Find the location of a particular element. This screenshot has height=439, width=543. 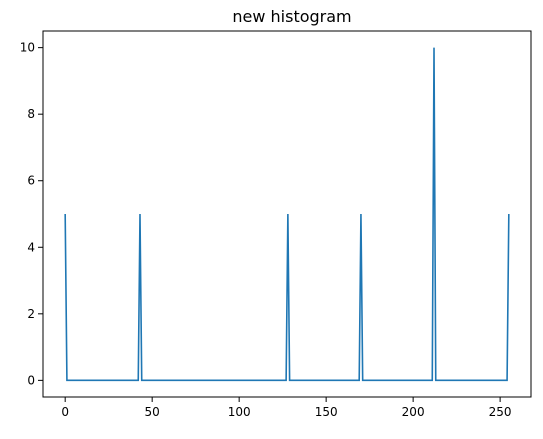

x-tick-label: 50 is located at coordinates (152, 412).